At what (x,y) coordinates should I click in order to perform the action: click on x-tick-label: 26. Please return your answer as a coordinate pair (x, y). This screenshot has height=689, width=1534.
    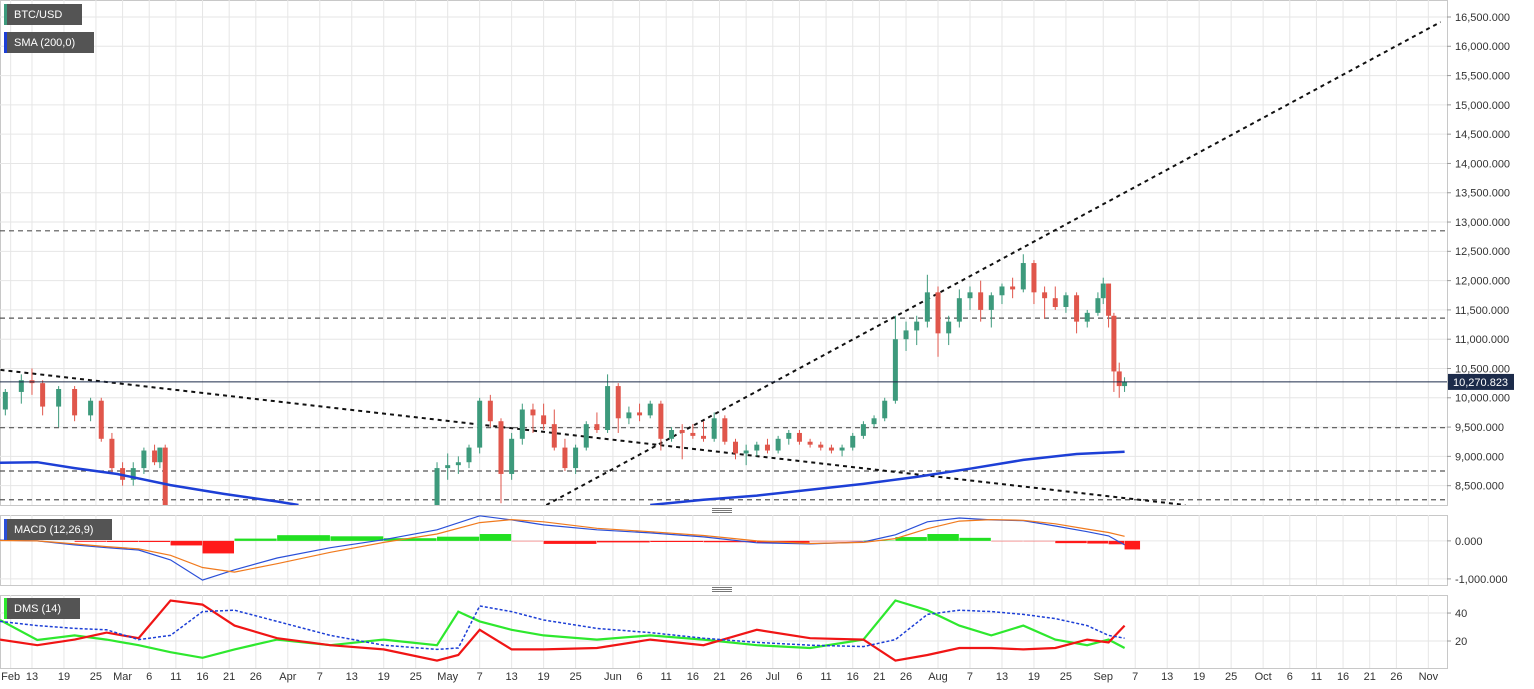
    Looking at the image, I should click on (1396, 677).